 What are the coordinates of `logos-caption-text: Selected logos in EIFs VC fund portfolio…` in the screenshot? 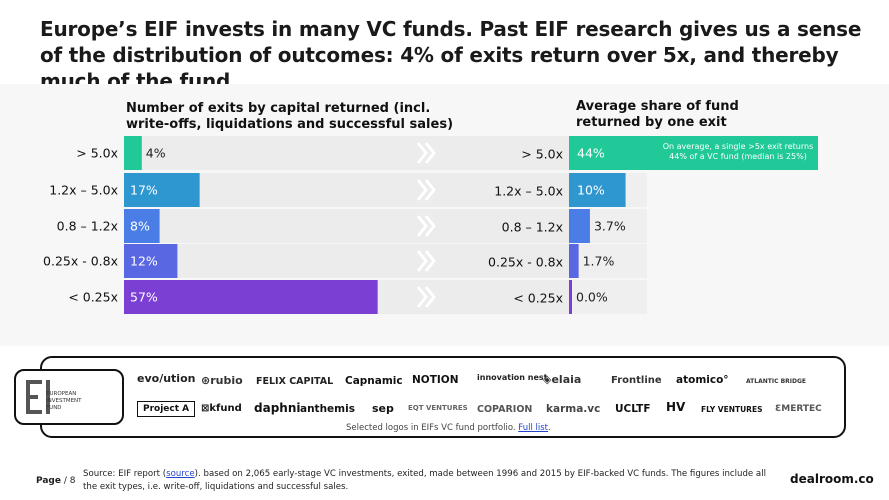 It's located at (432, 428).